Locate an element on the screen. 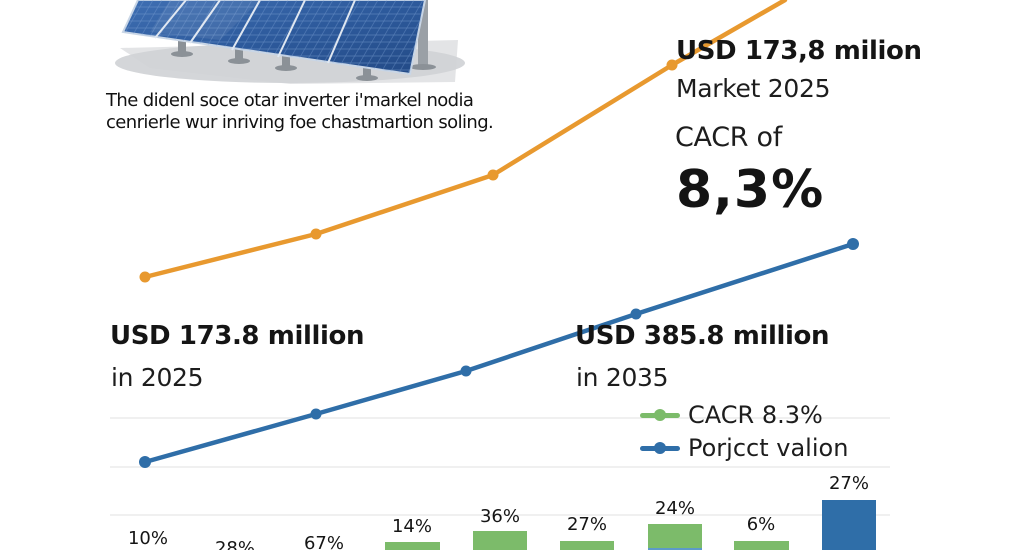  cagr-label: CACR of is located at coordinates (728, 137).